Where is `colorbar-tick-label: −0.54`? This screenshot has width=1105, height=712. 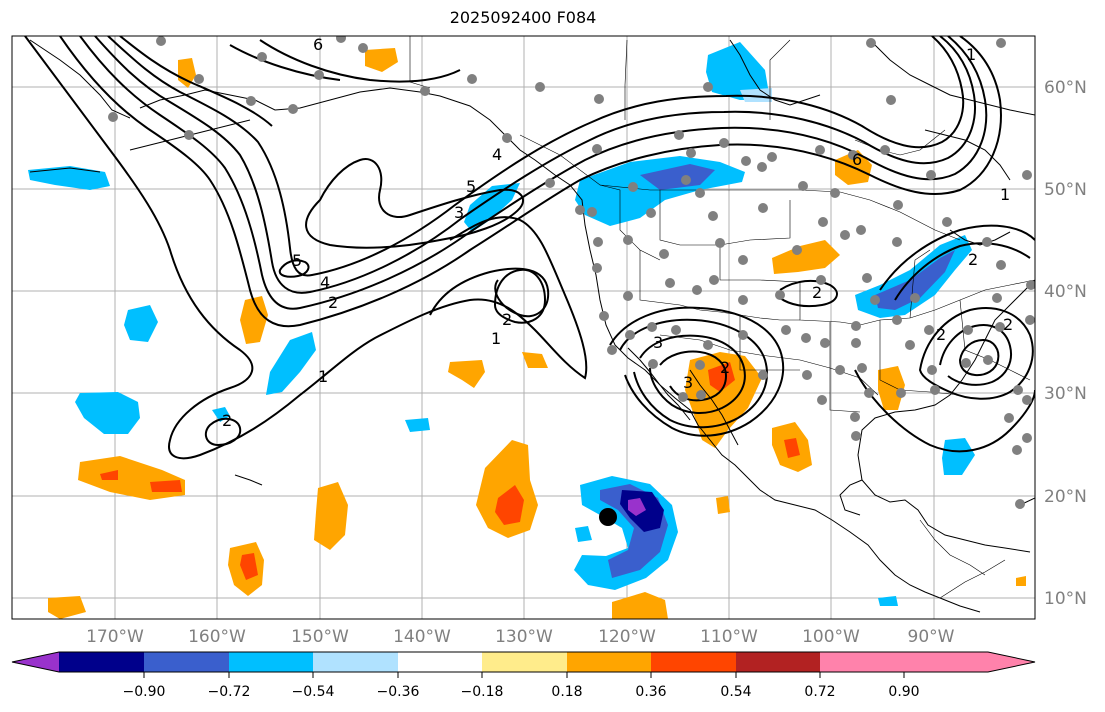
colorbar-tick-label: −0.54 is located at coordinates (313, 692).